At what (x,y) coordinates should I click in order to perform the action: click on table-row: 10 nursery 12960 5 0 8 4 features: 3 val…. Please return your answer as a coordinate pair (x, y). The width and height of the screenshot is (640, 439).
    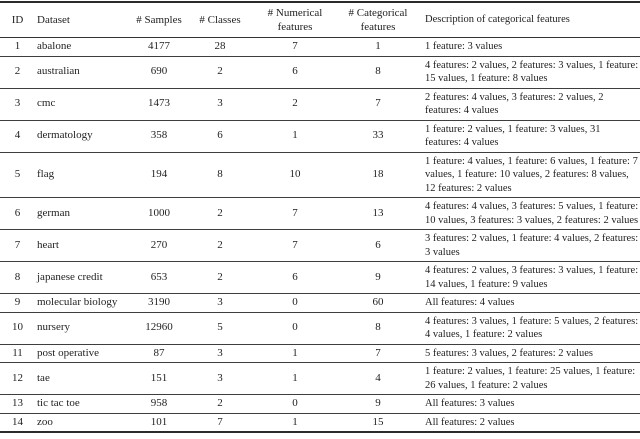
    Looking at the image, I should click on (320, 328).